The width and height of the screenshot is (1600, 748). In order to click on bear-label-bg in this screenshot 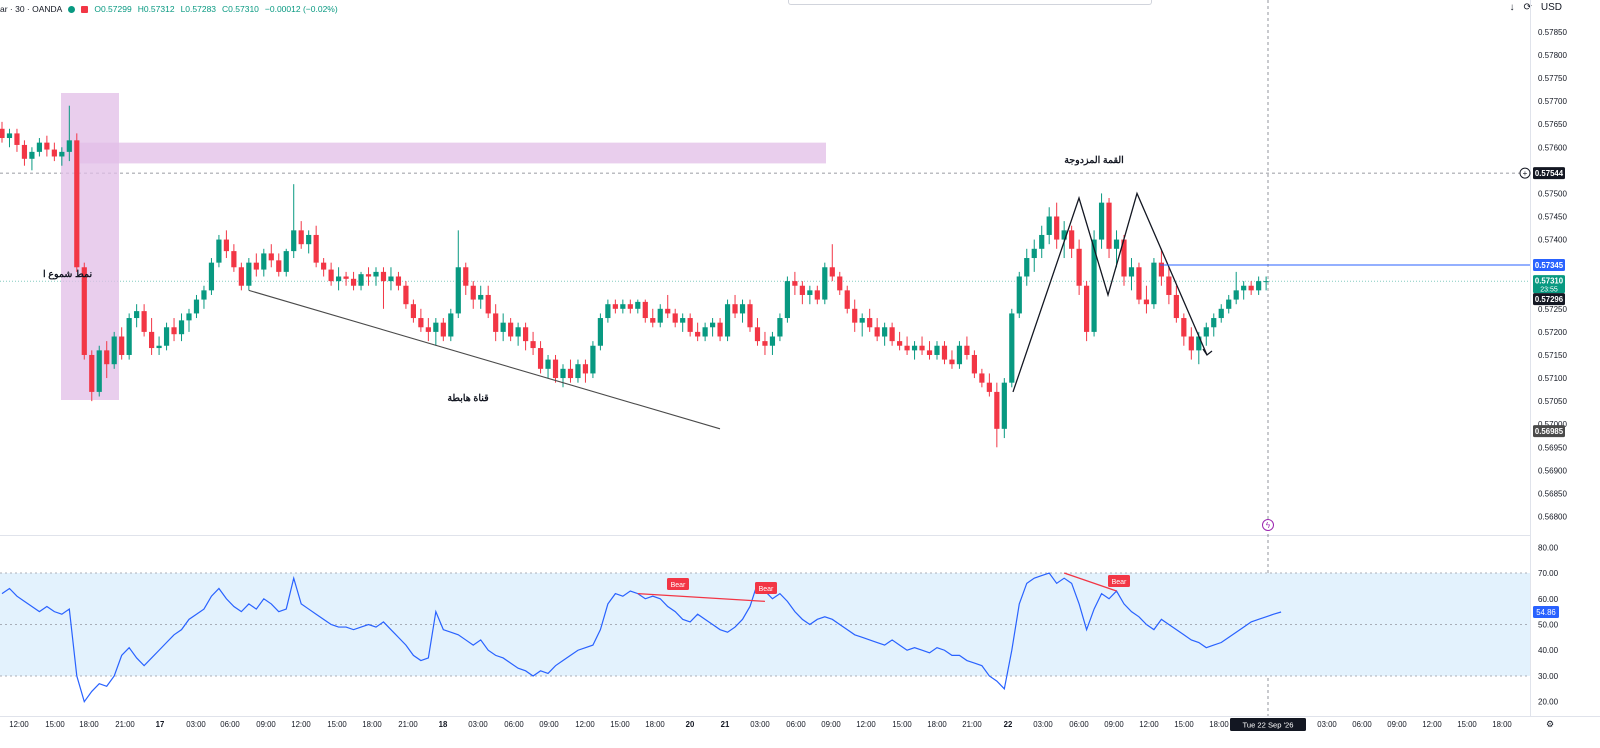, I will do `click(678, 584)`.